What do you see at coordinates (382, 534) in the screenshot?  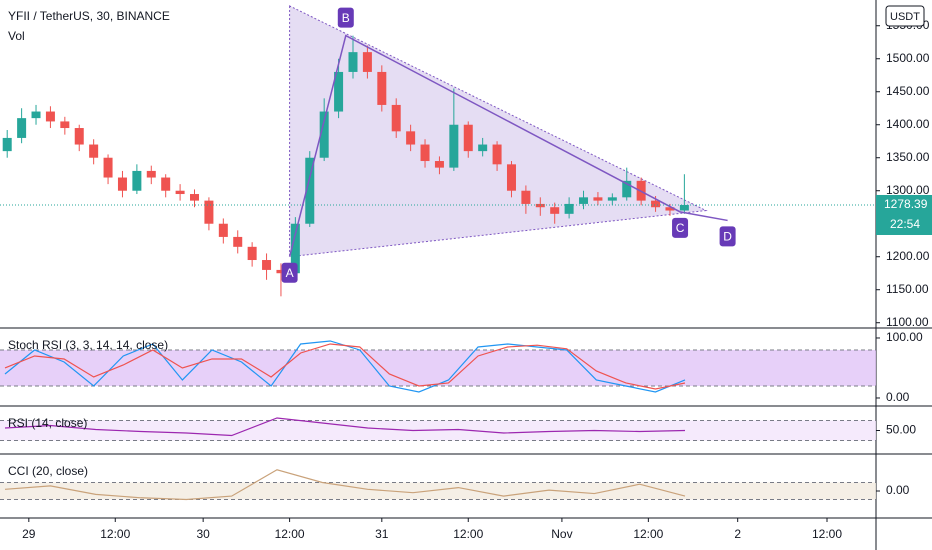 I see `x-tick-label: 31` at bounding box center [382, 534].